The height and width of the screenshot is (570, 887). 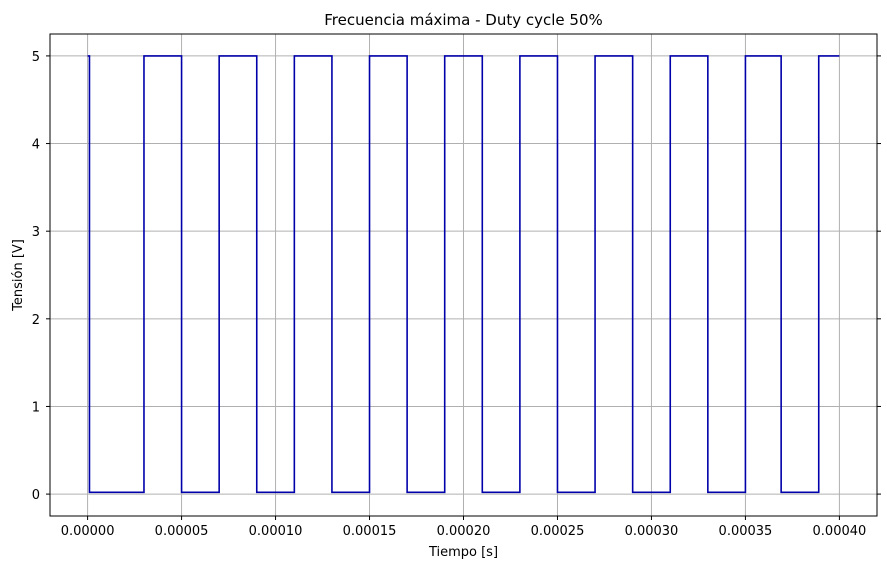 What do you see at coordinates (463, 20) in the screenshot?
I see `chart-title: Frecuencia máxima - Duty cycle 50%` at bounding box center [463, 20].